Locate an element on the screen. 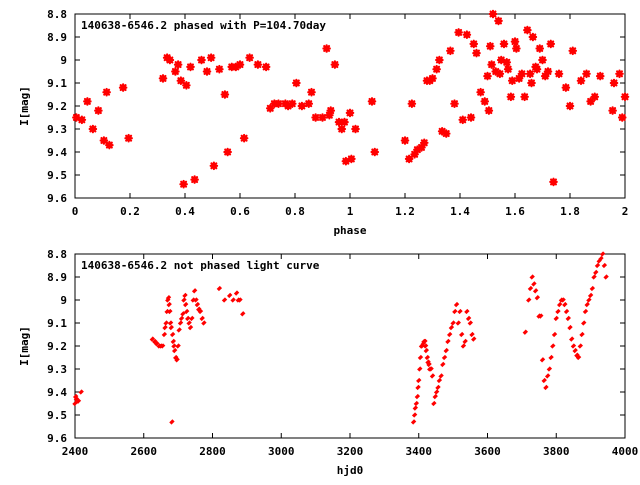 The height and width of the screenshot is (485, 640). x-tick-label: 4000 is located at coordinates (625, 451).